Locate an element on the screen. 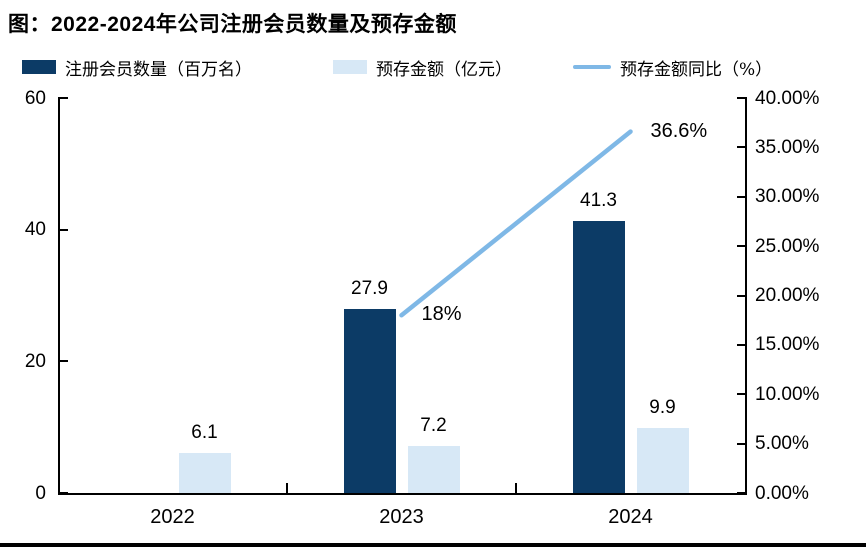 This screenshot has height=550, width=866. y-axis-right is located at coordinates (746, 296).